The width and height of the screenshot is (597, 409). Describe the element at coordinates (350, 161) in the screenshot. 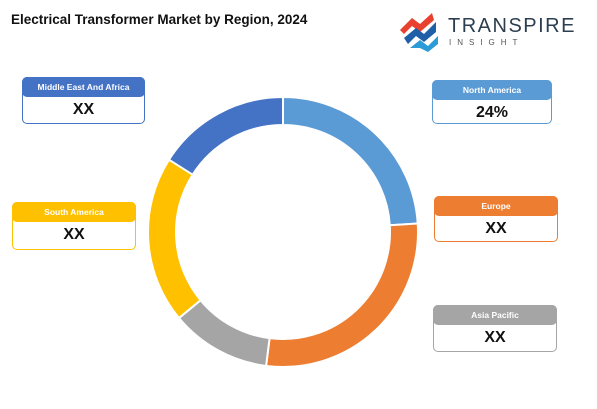

I see `slice-north-america` at that location.